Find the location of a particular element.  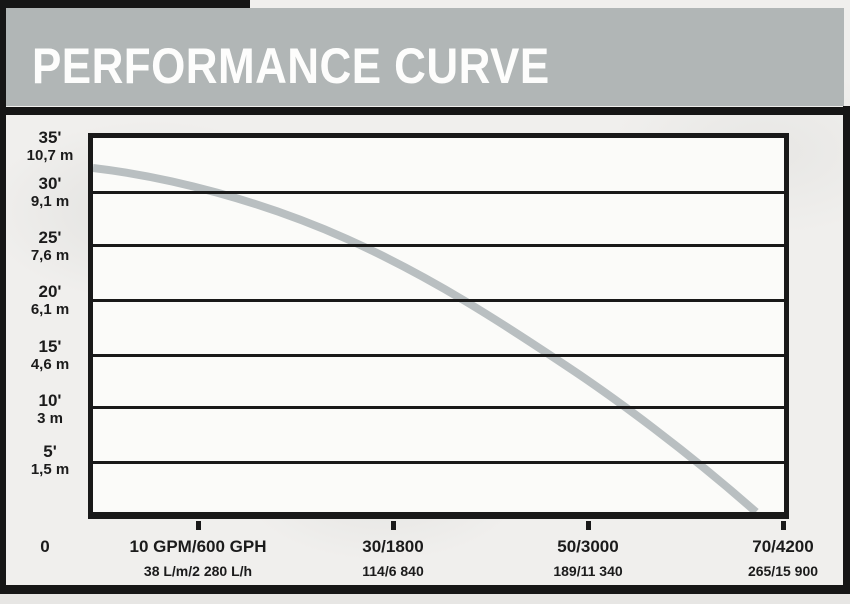

y-axis-label-15ft: 15' 4,6 m is located at coordinates (50, 355).